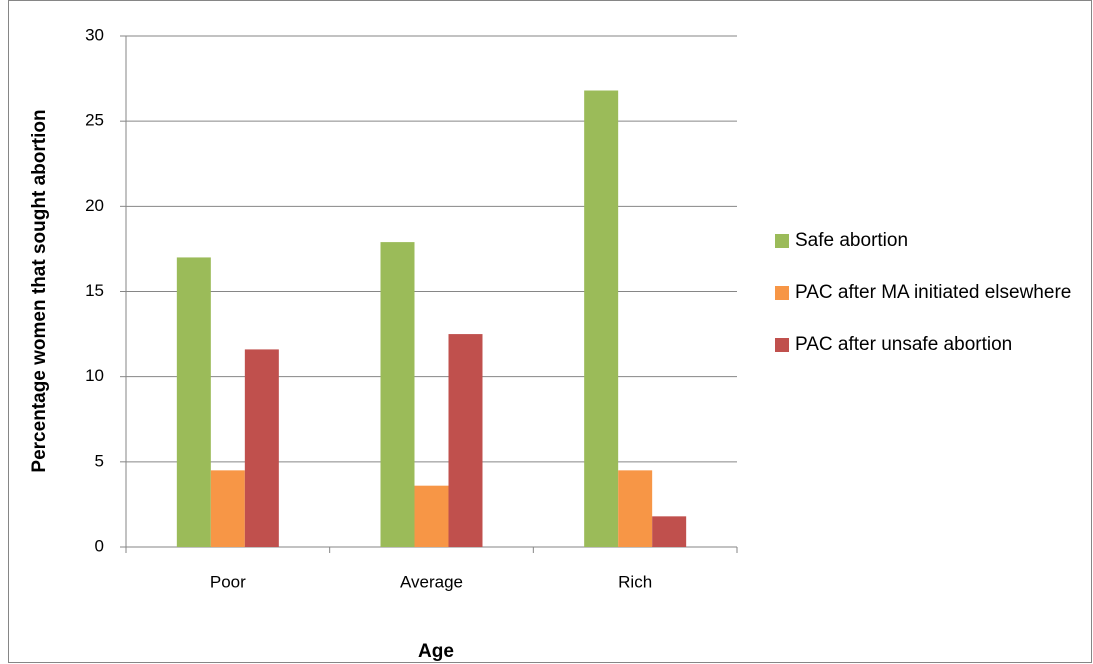 This screenshot has width=1093, height=664. What do you see at coordinates (228, 581) in the screenshot?
I see `x-tick-label: Poor` at bounding box center [228, 581].